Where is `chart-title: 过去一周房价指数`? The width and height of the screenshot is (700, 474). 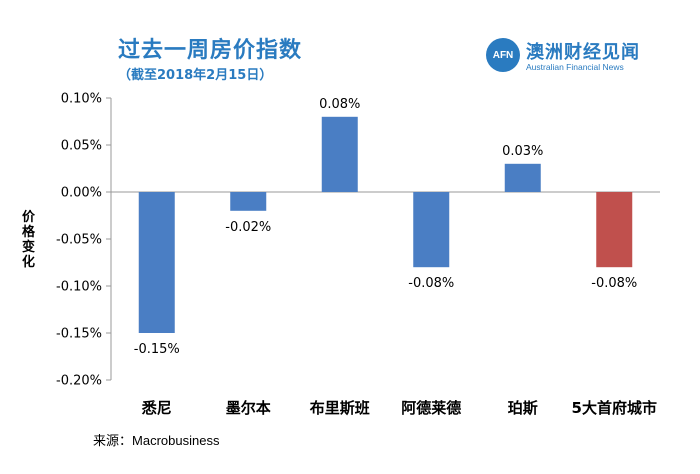 chart-title: 过去一周房价指数 is located at coordinates (210, 50).